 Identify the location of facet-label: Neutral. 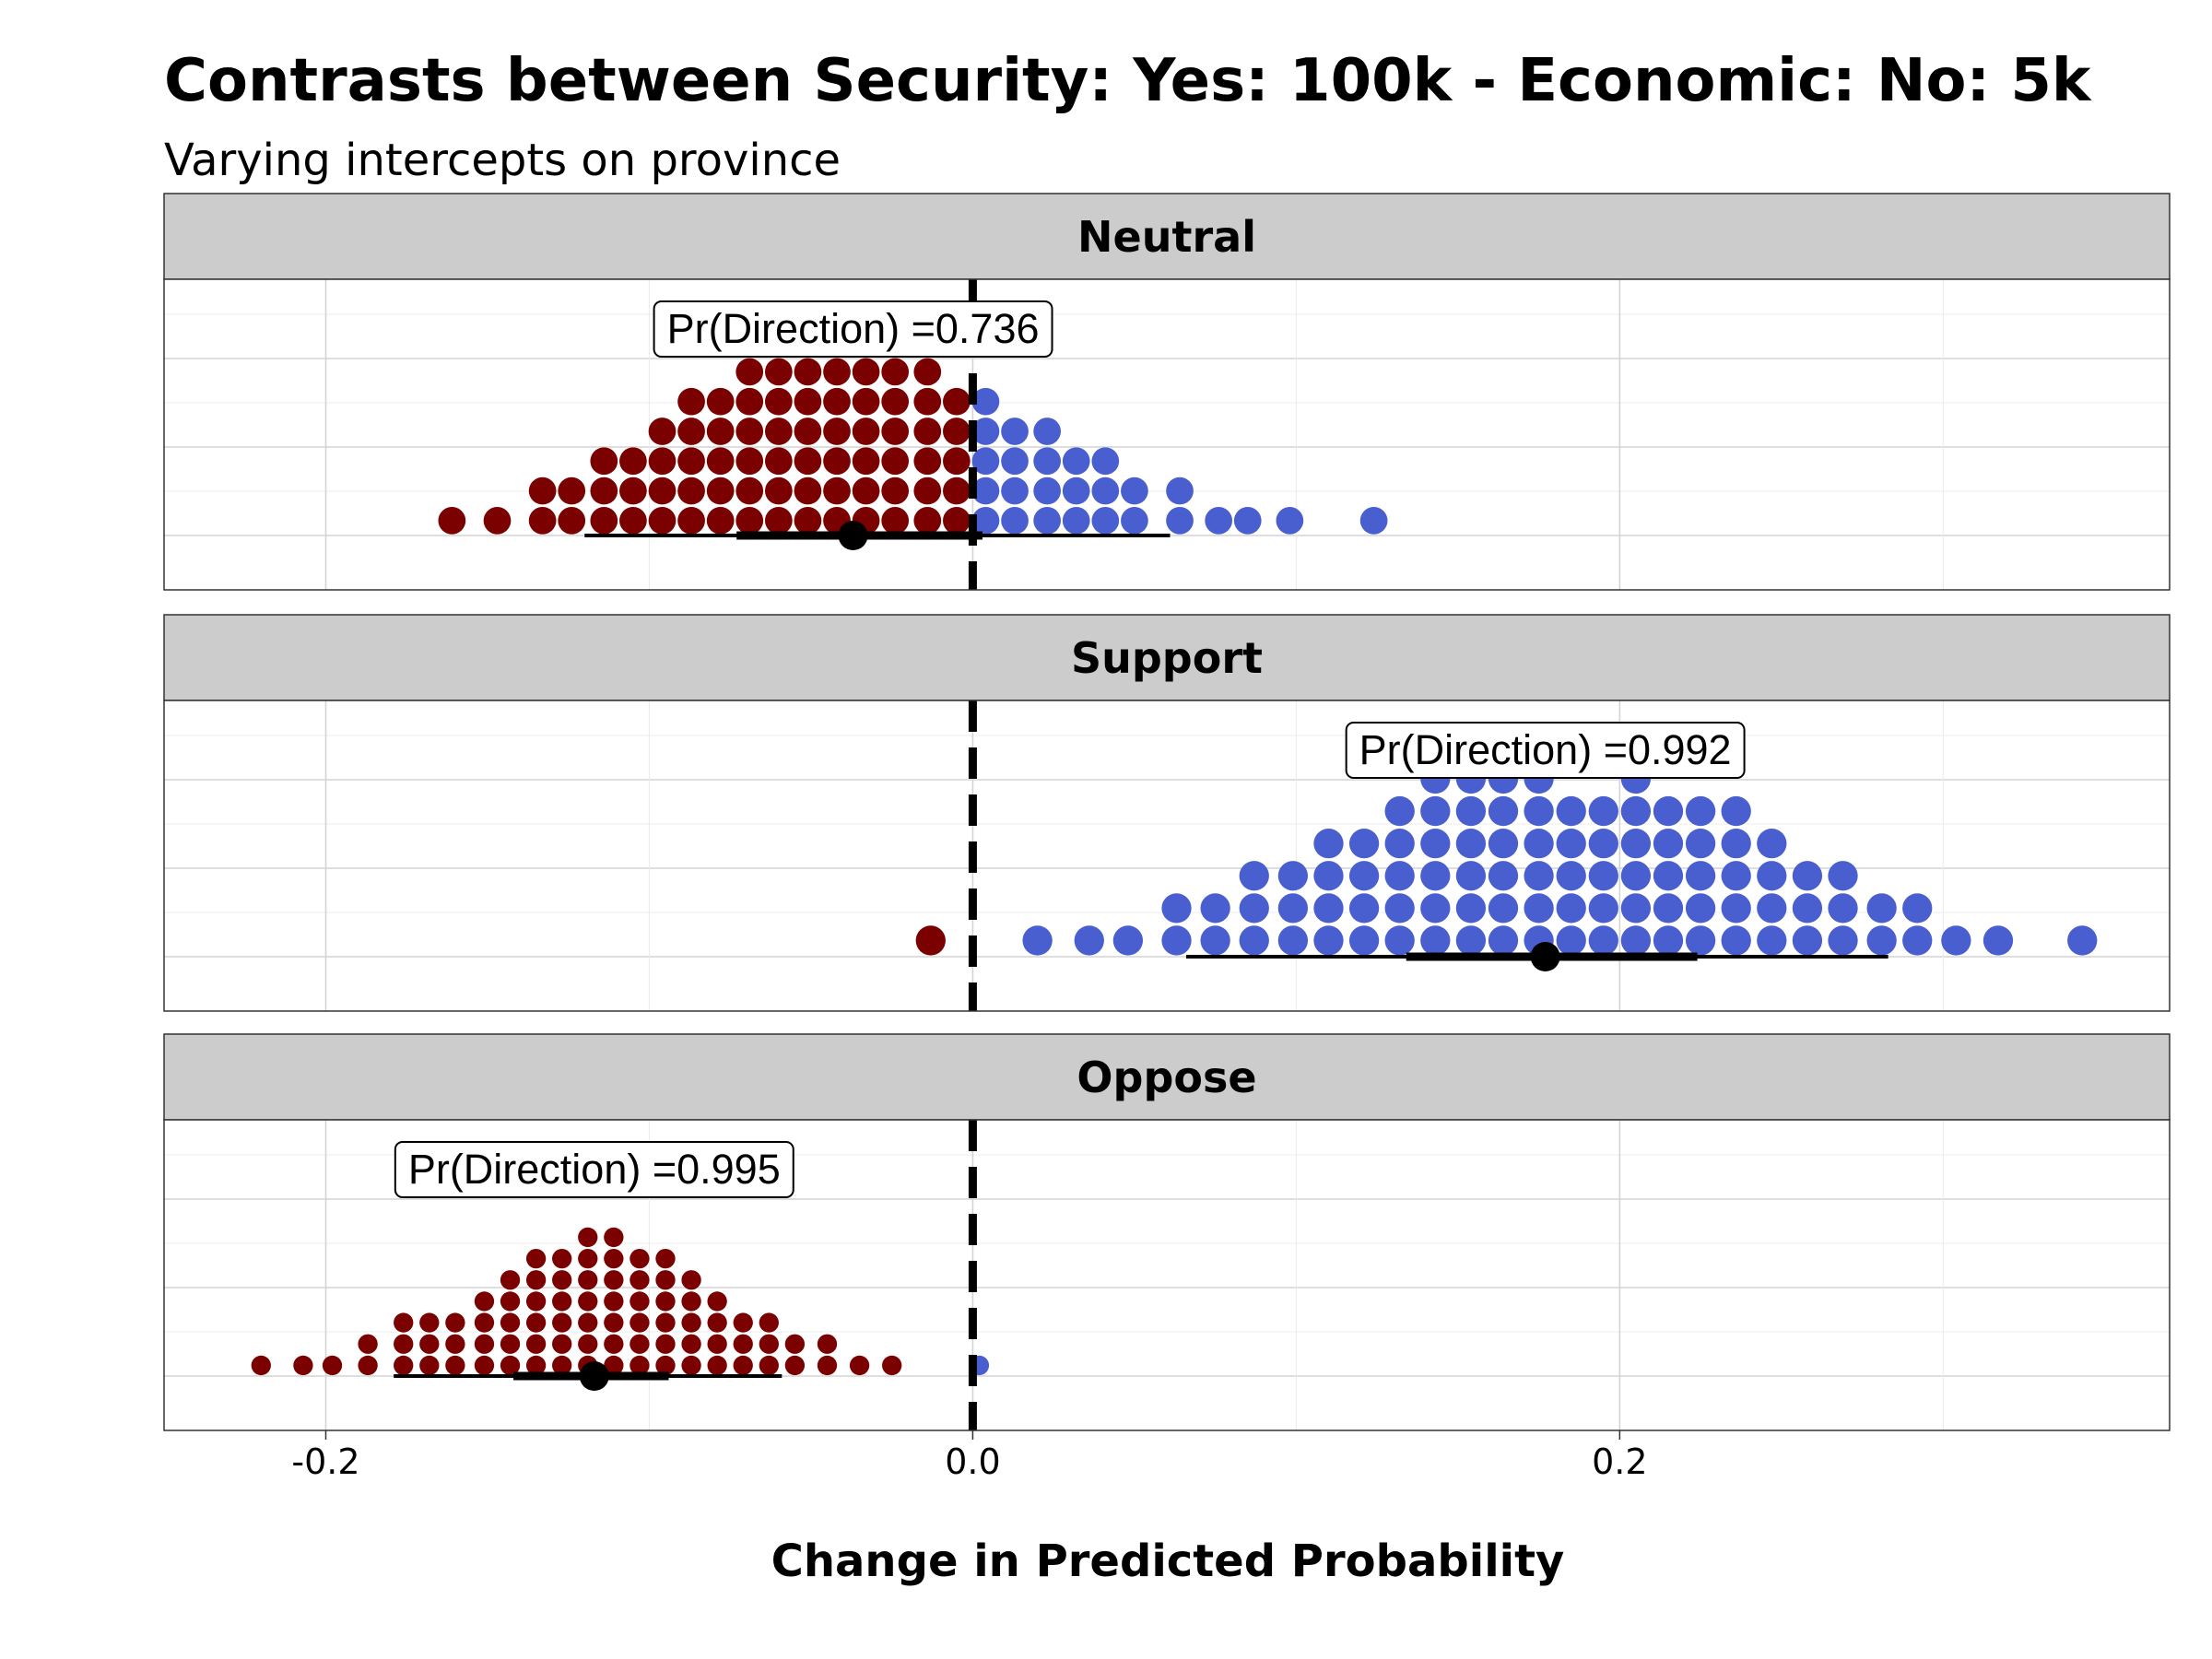
(1166, 237).